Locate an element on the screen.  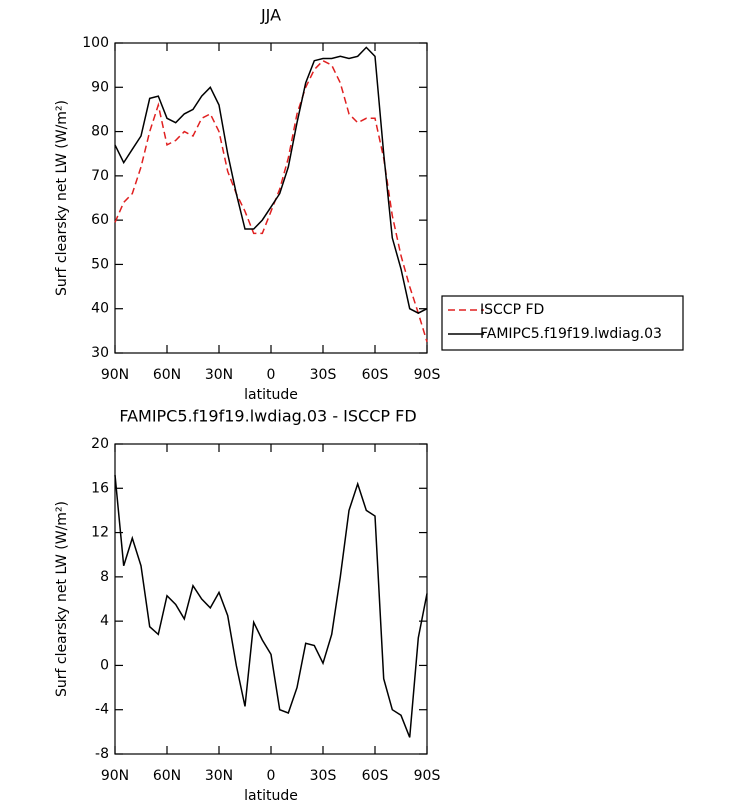
legend-label: FAMIPC5.f19f19.lwdiag.03 is located at coordinates (571, 334).